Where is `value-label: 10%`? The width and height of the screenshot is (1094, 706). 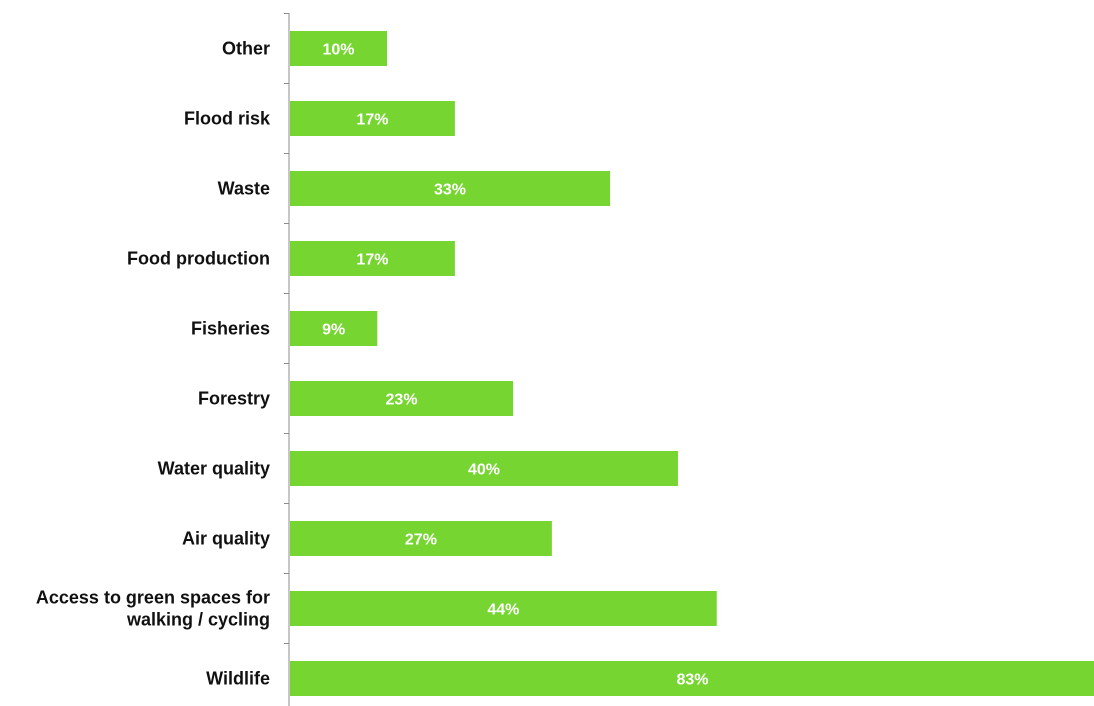 value-label: 10% is located at coordinates (338, 50).